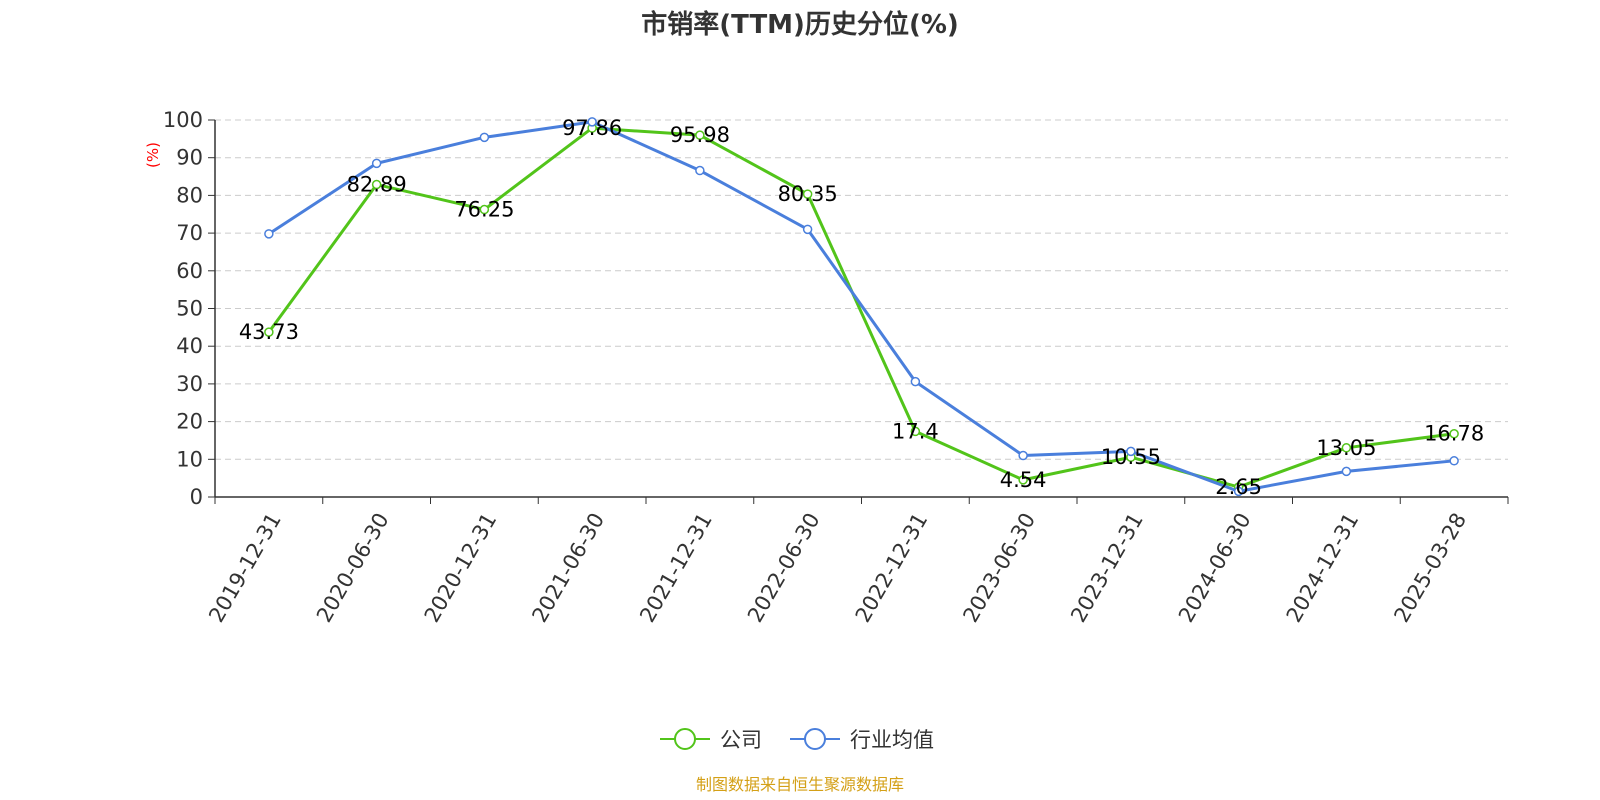  I want to click on x-tick-label: 2020-06-30, so click(353, 568).